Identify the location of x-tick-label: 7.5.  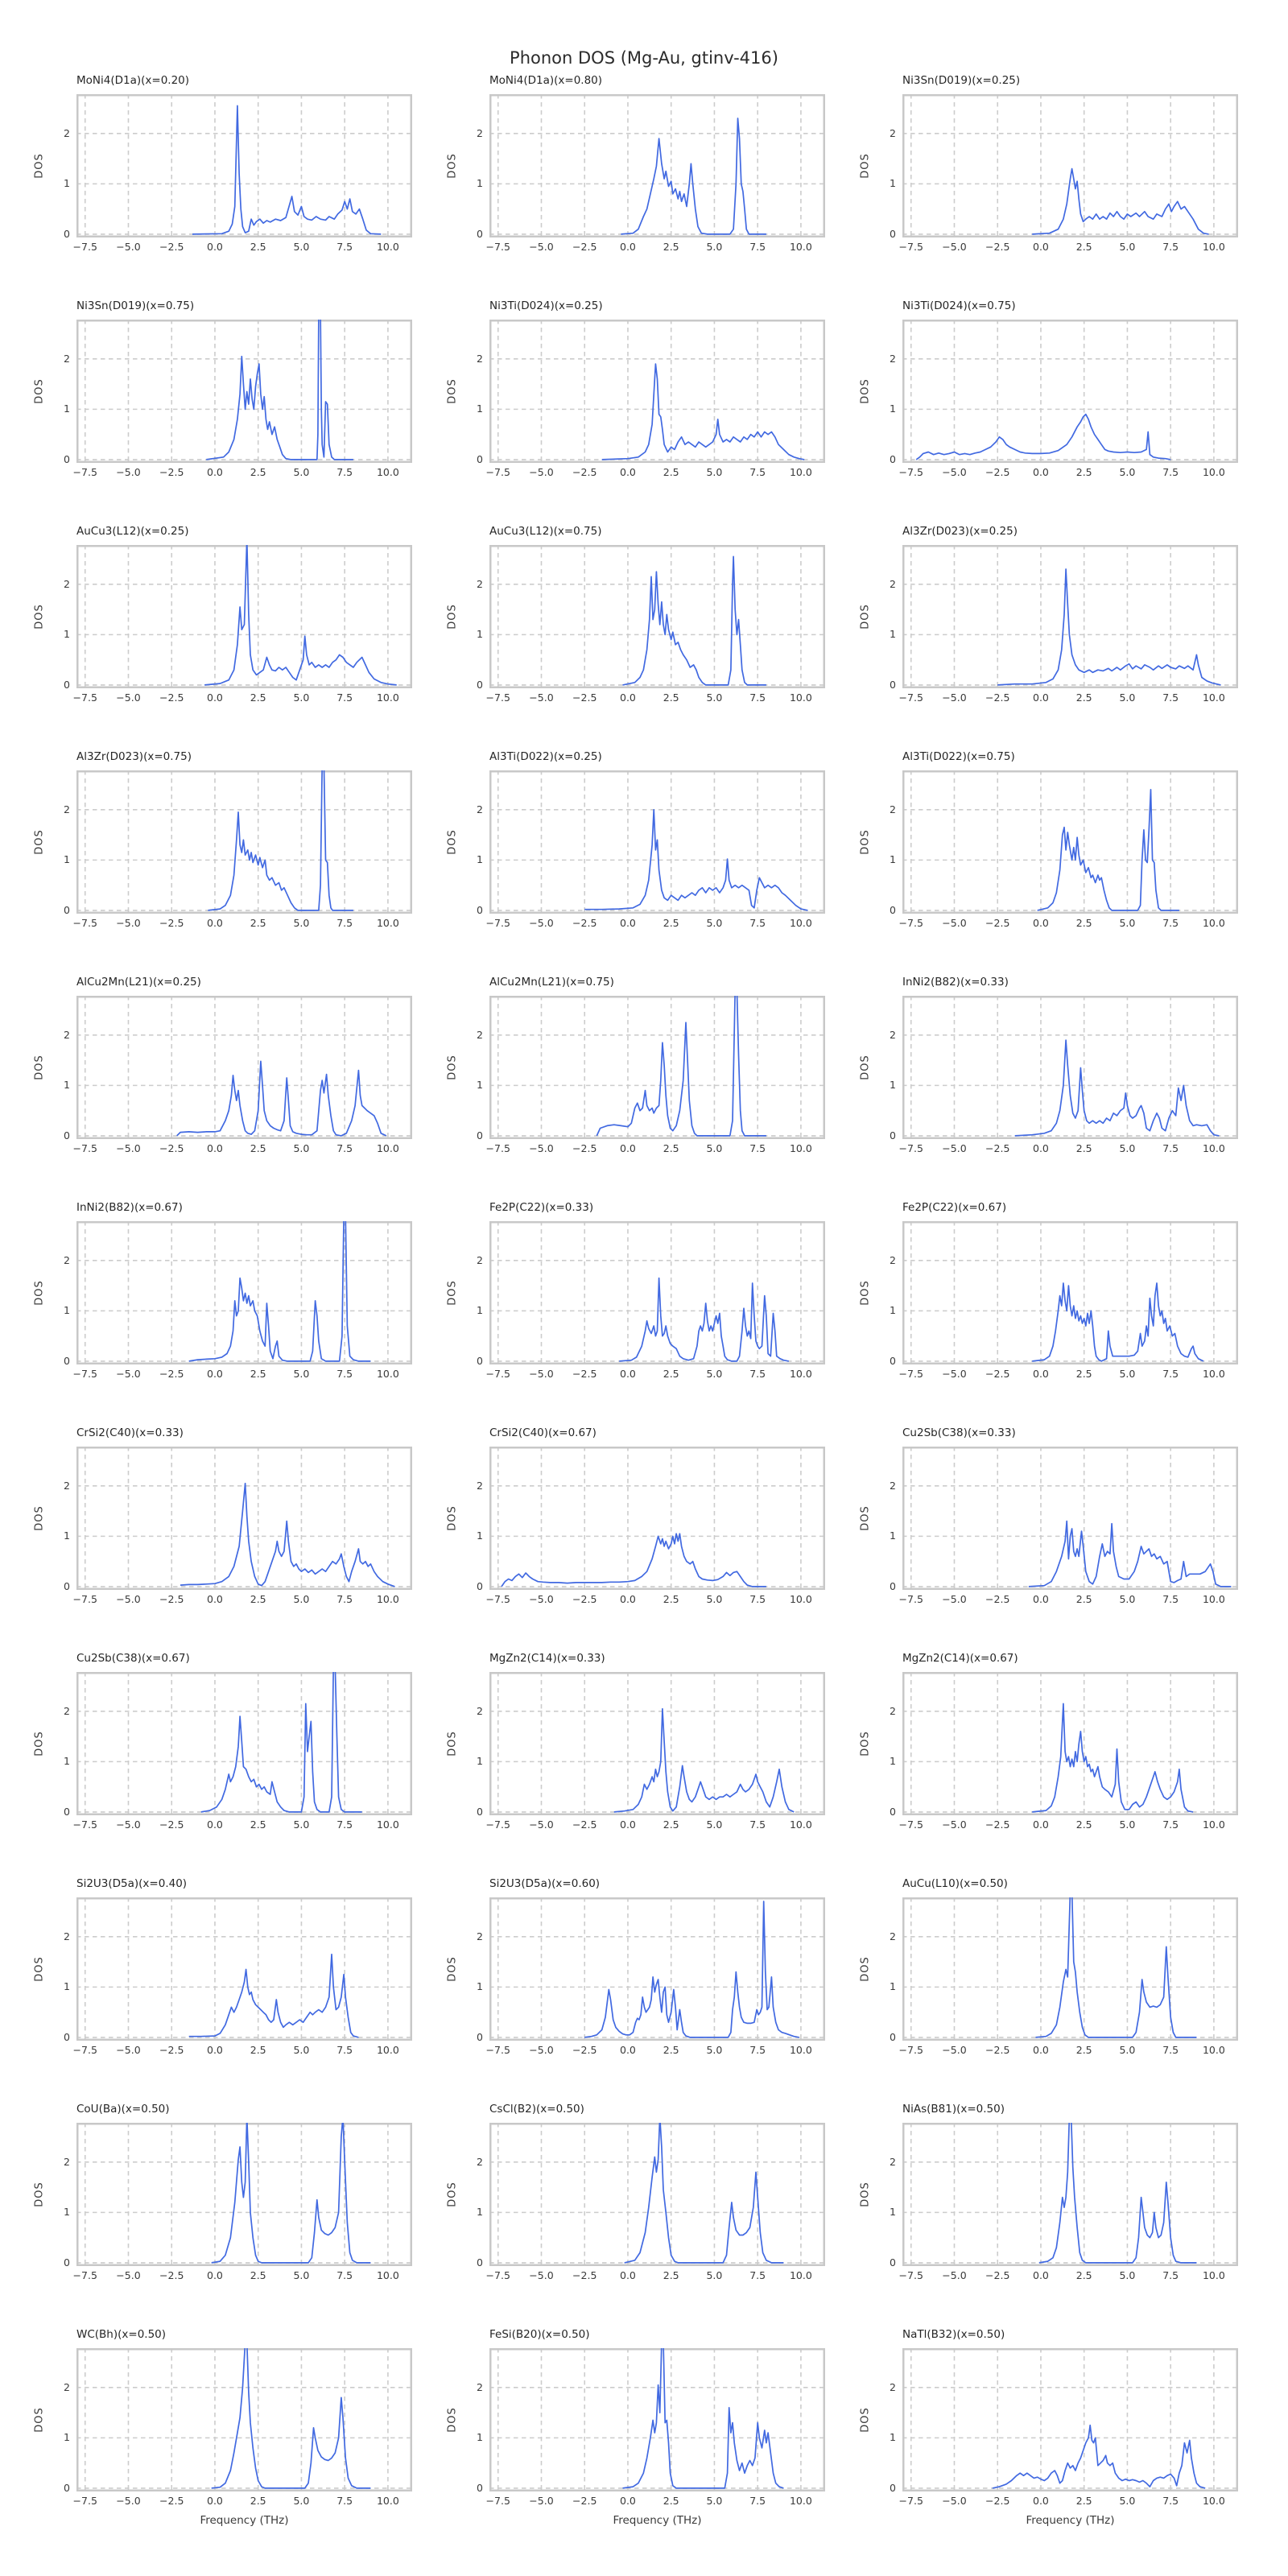
(757, 2501).